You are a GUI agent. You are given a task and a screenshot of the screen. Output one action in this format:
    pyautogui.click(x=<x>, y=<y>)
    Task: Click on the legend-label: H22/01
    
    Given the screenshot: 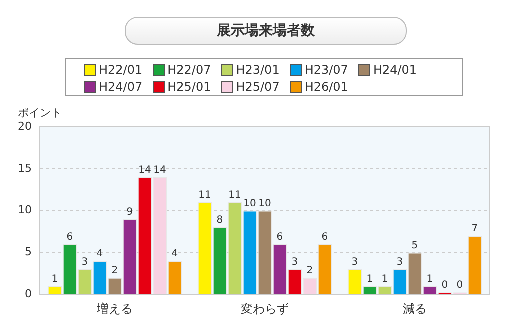 What is the action you would take?
    pyautogui.click(x=121, y=70)
    